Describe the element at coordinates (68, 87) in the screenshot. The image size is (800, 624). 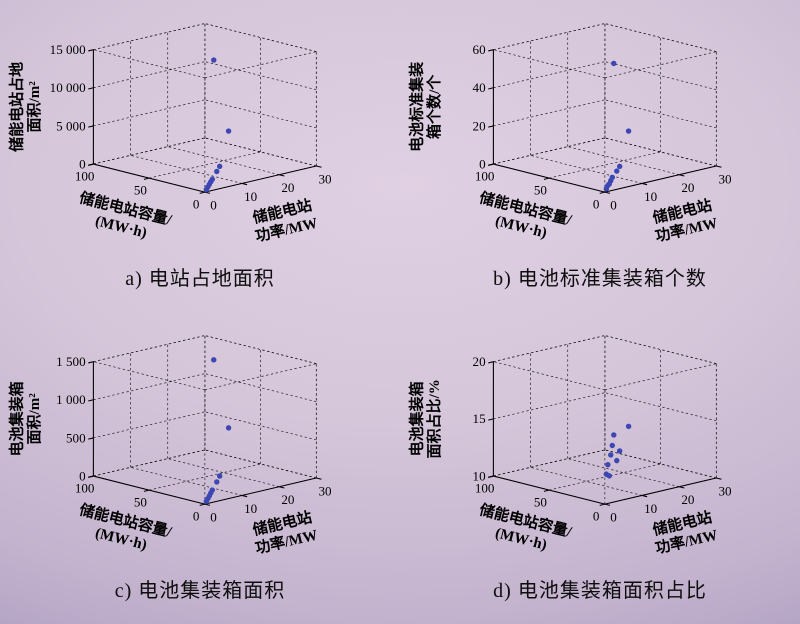
I see `svg-text: 10 000` at that location.